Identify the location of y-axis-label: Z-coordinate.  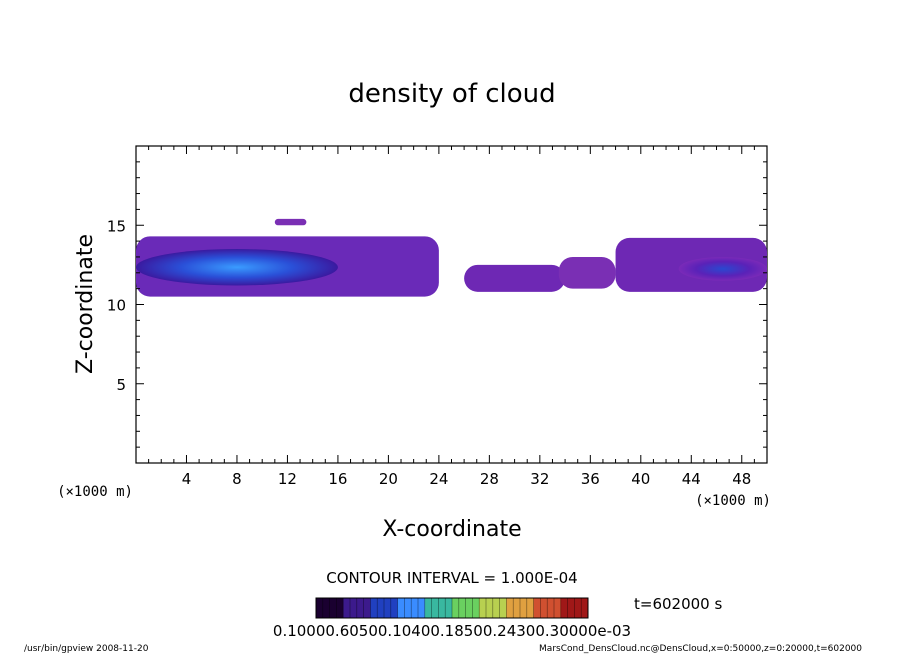
(85, 304).